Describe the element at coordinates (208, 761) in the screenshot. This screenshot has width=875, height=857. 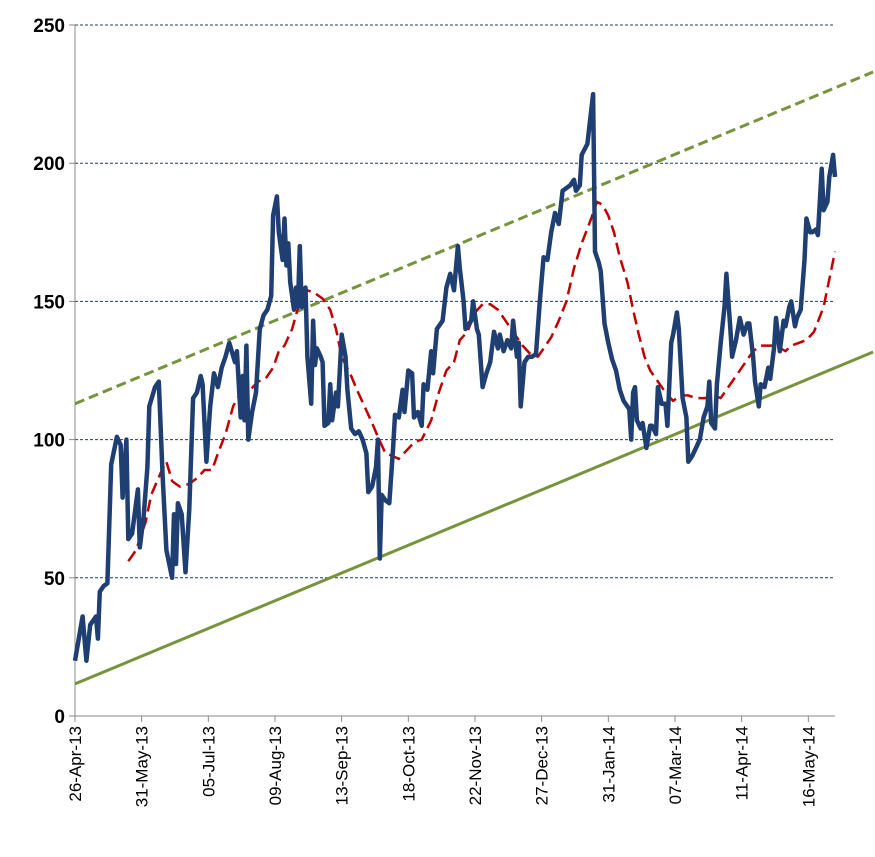
I see `x-tick-label: 05-Jul-13` at that location.